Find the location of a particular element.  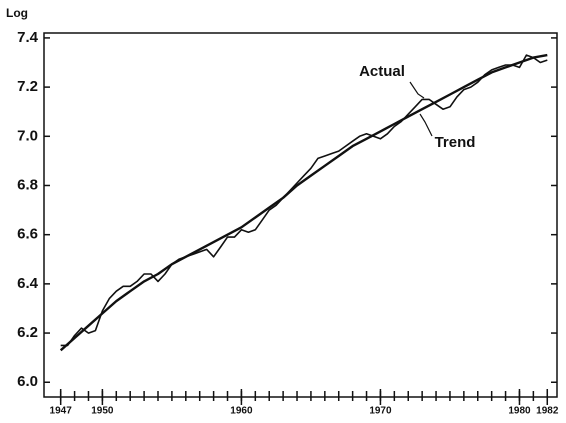

x-tick-label: 1970 is located at coordinates (380, 411).